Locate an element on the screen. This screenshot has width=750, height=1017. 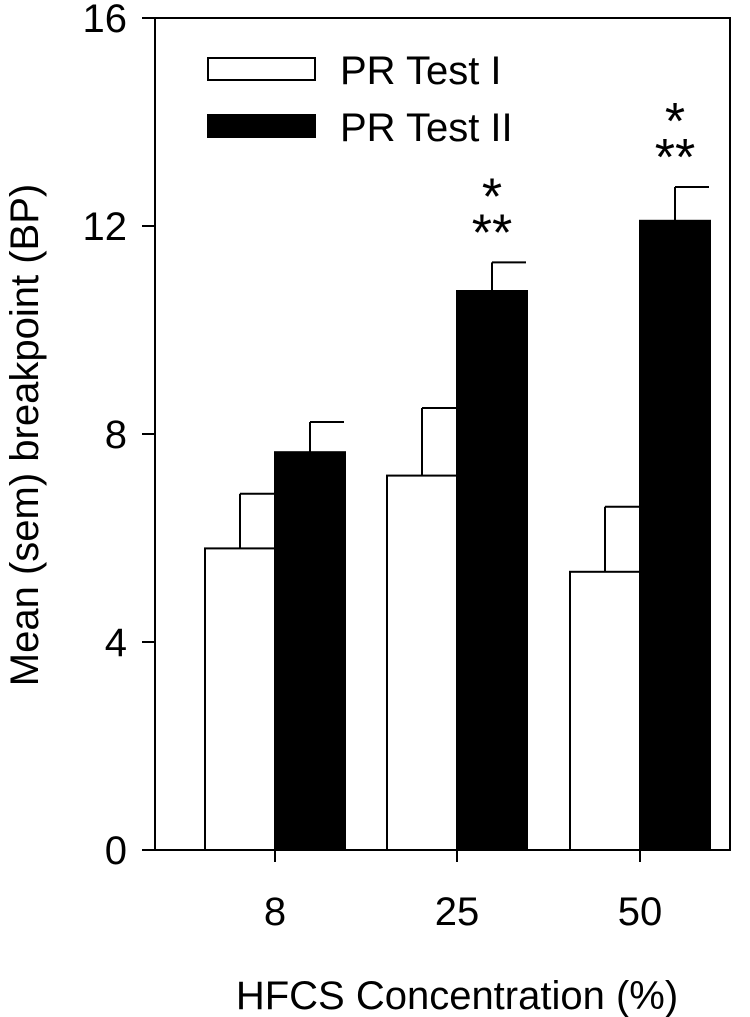
x-tick-label: 25 is located at coordinates (457, 912).